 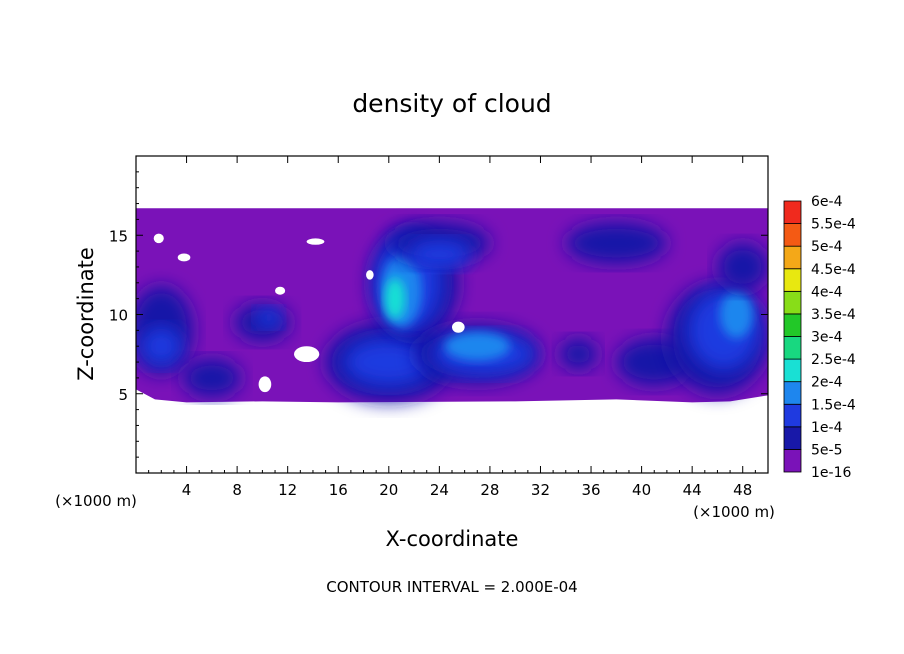 I want to click on y-tick-label: 15, so click(x=118, y=236).